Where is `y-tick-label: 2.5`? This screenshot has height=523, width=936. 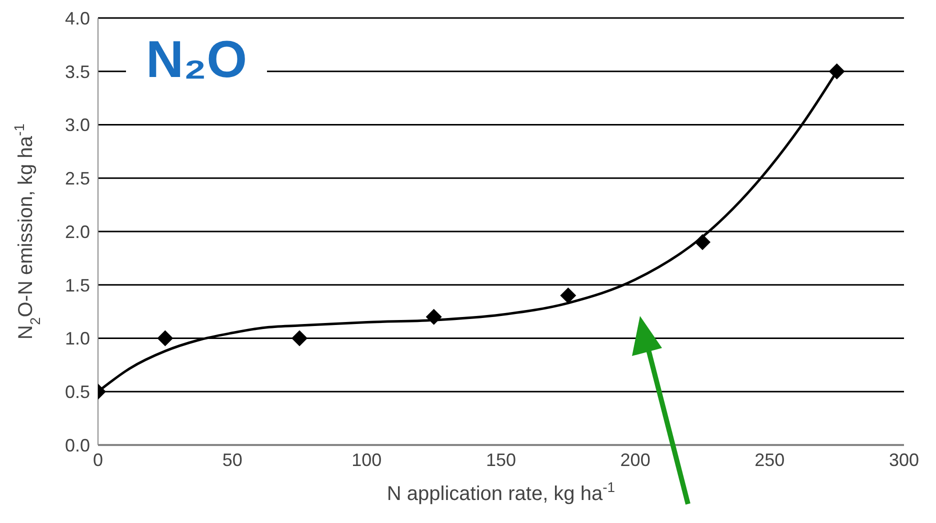
y-tick-label: 2.5 is located at coordinates (77, 178).